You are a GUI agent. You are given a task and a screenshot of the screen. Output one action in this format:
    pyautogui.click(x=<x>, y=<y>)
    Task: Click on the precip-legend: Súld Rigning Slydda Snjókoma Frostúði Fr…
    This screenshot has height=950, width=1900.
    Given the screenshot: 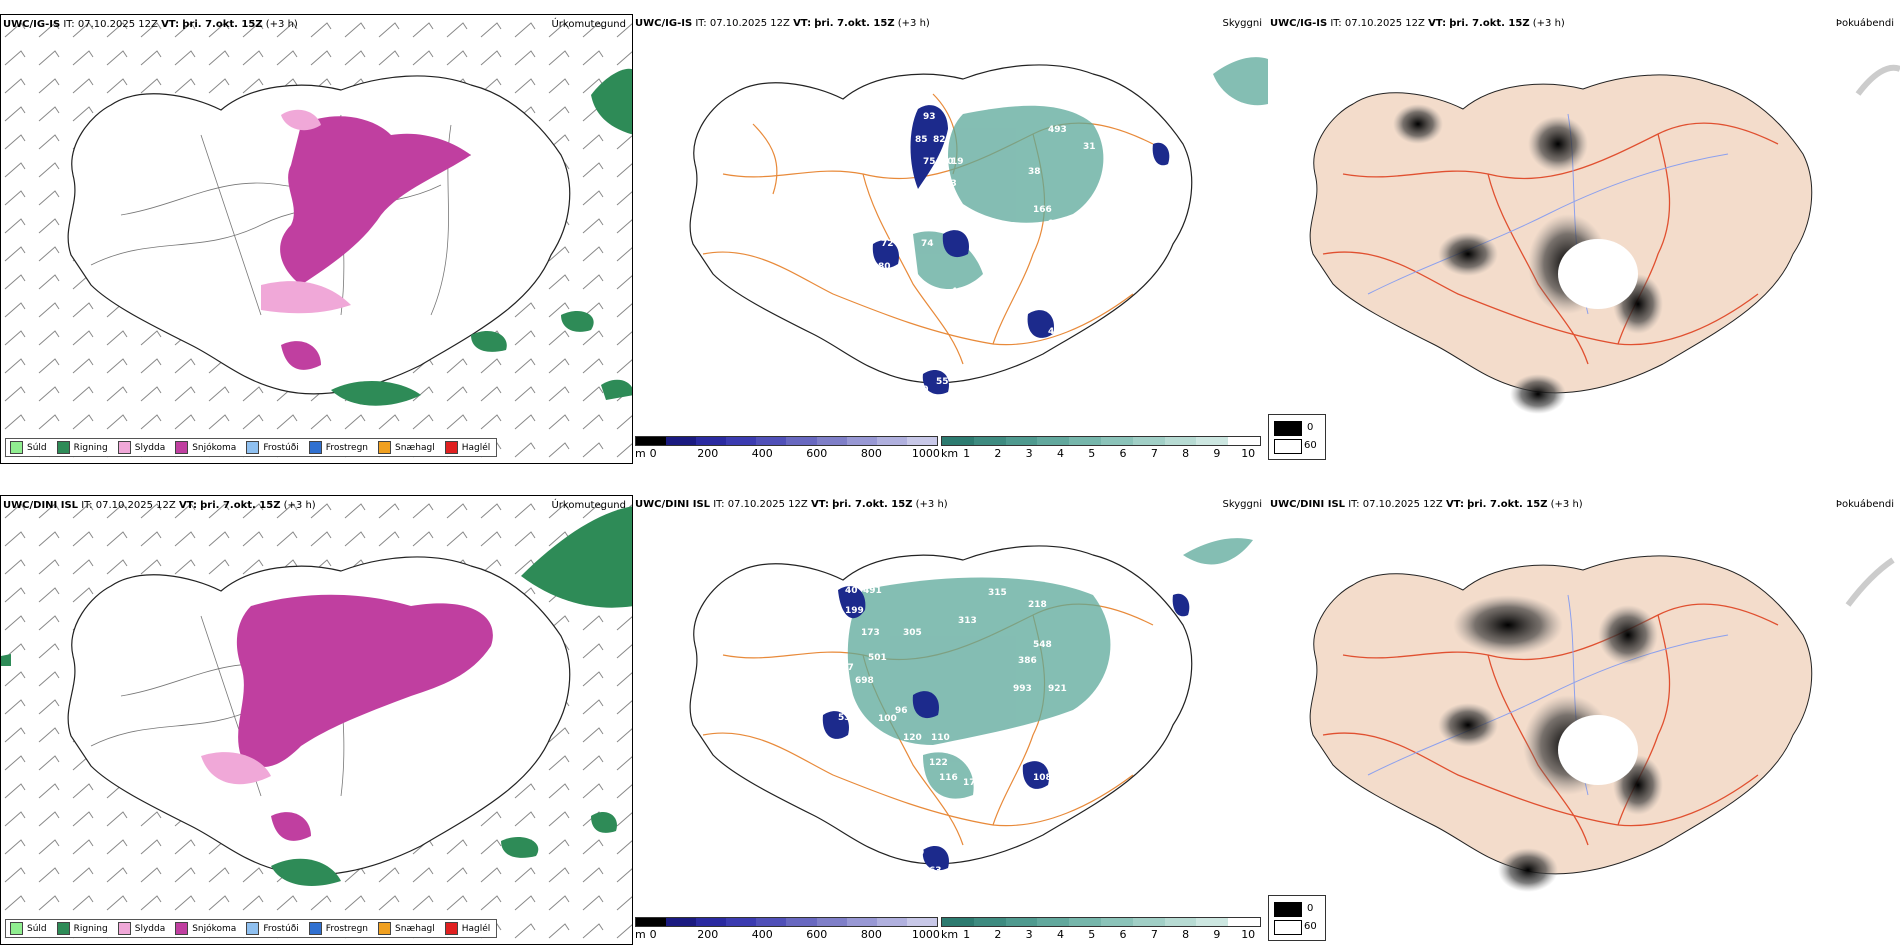 What is the action you would take?
    pyautogui.click(x=251, y=447)
    